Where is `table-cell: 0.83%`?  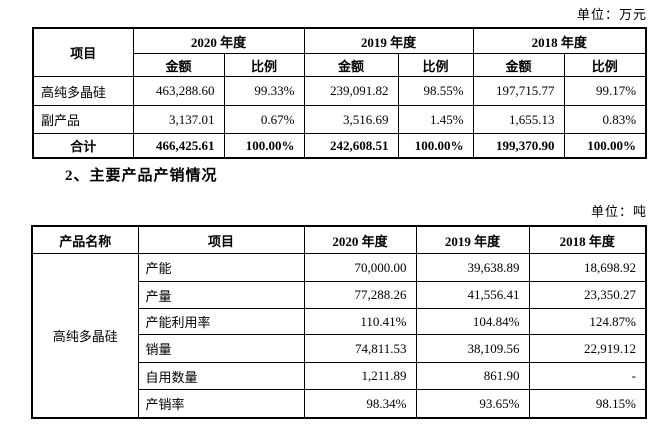
table-cell: 0.83% is located at coordinates (605, 119).